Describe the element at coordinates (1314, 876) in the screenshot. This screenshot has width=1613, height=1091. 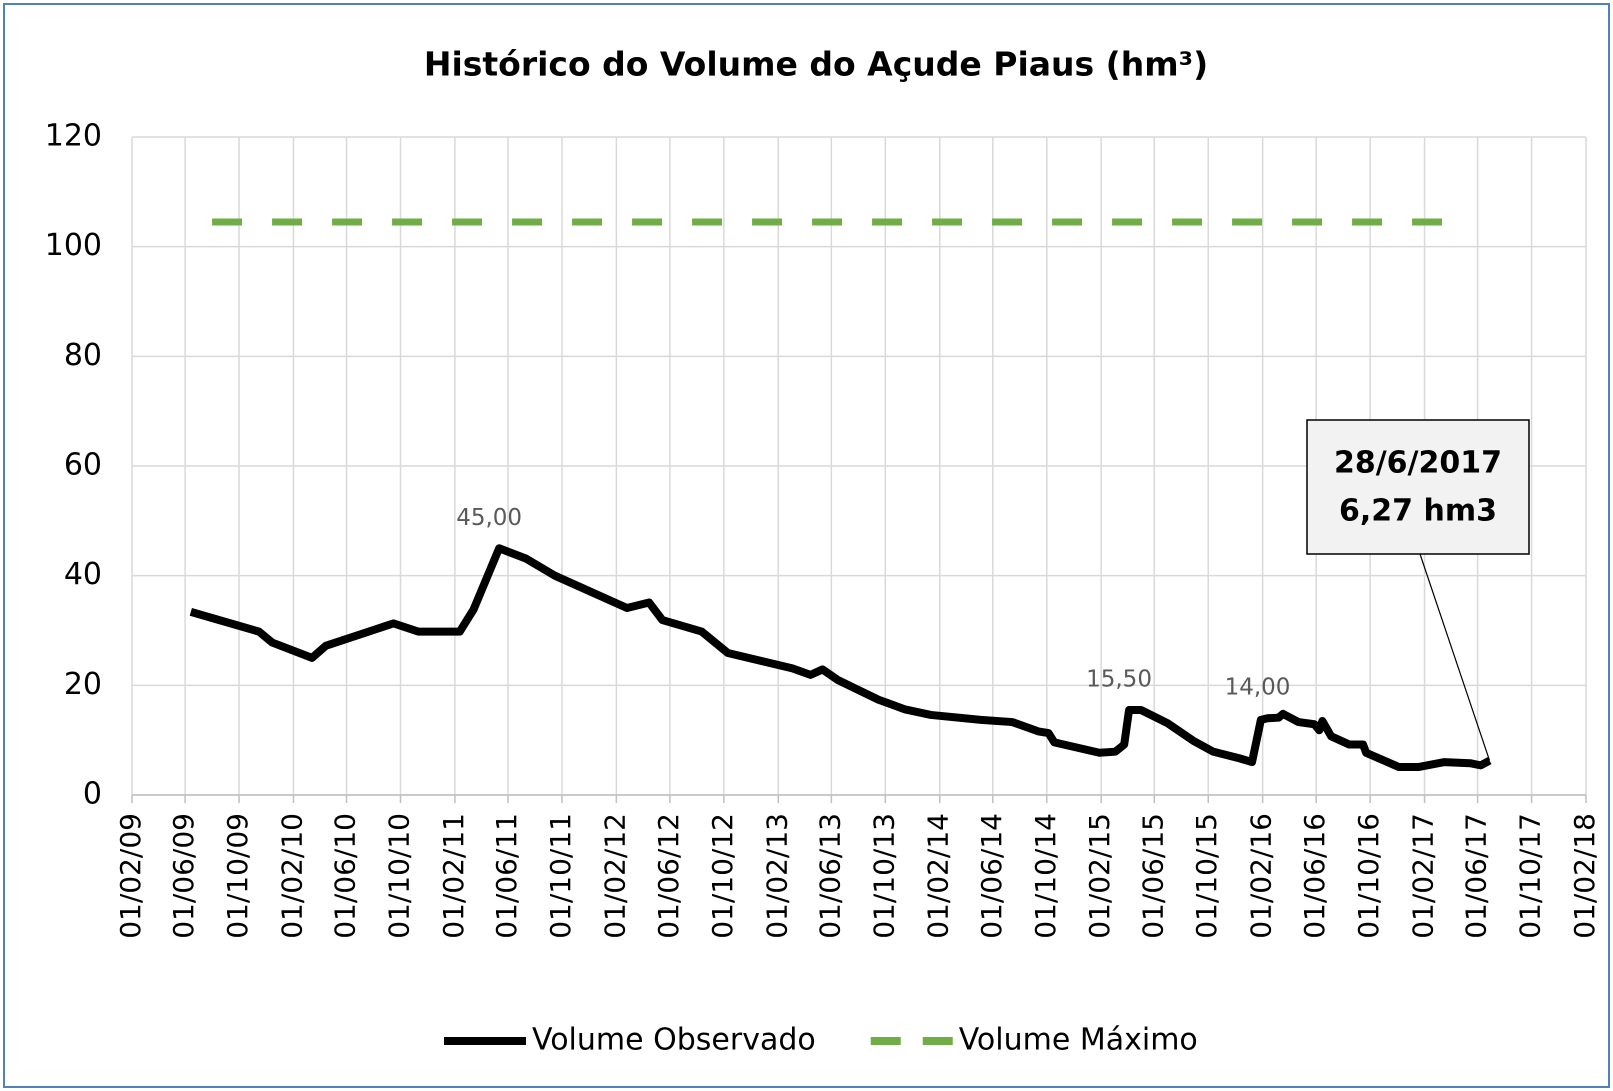
I see `x-tick-label: 01/06/16` at that location.